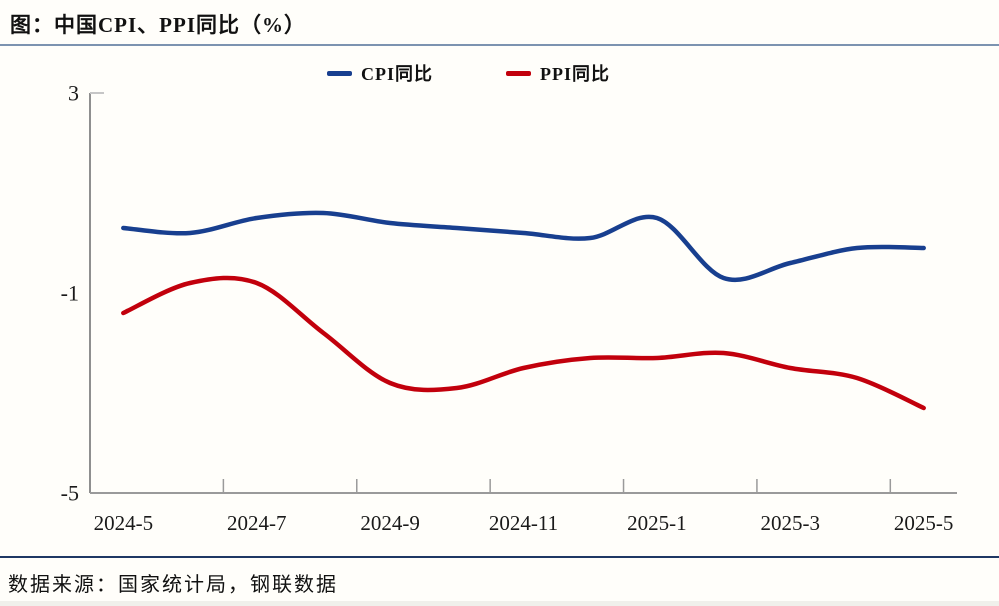 The image size is (999, 606). What do you see at coordinates (339, 73) in the screenshot?
I see `cpi-line-swatch-icon` at bounding box center [339, 73].